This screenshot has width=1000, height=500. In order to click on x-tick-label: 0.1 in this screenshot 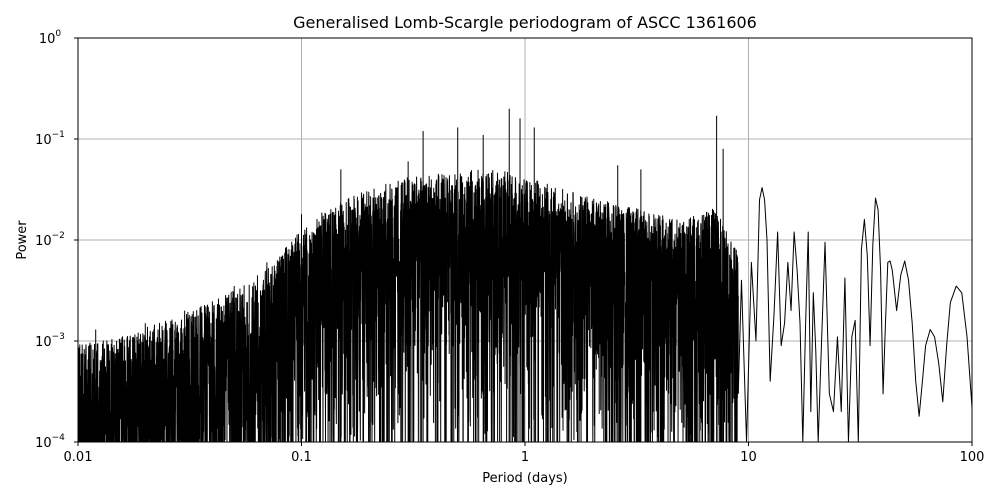, I will do `click(301, 457)`.